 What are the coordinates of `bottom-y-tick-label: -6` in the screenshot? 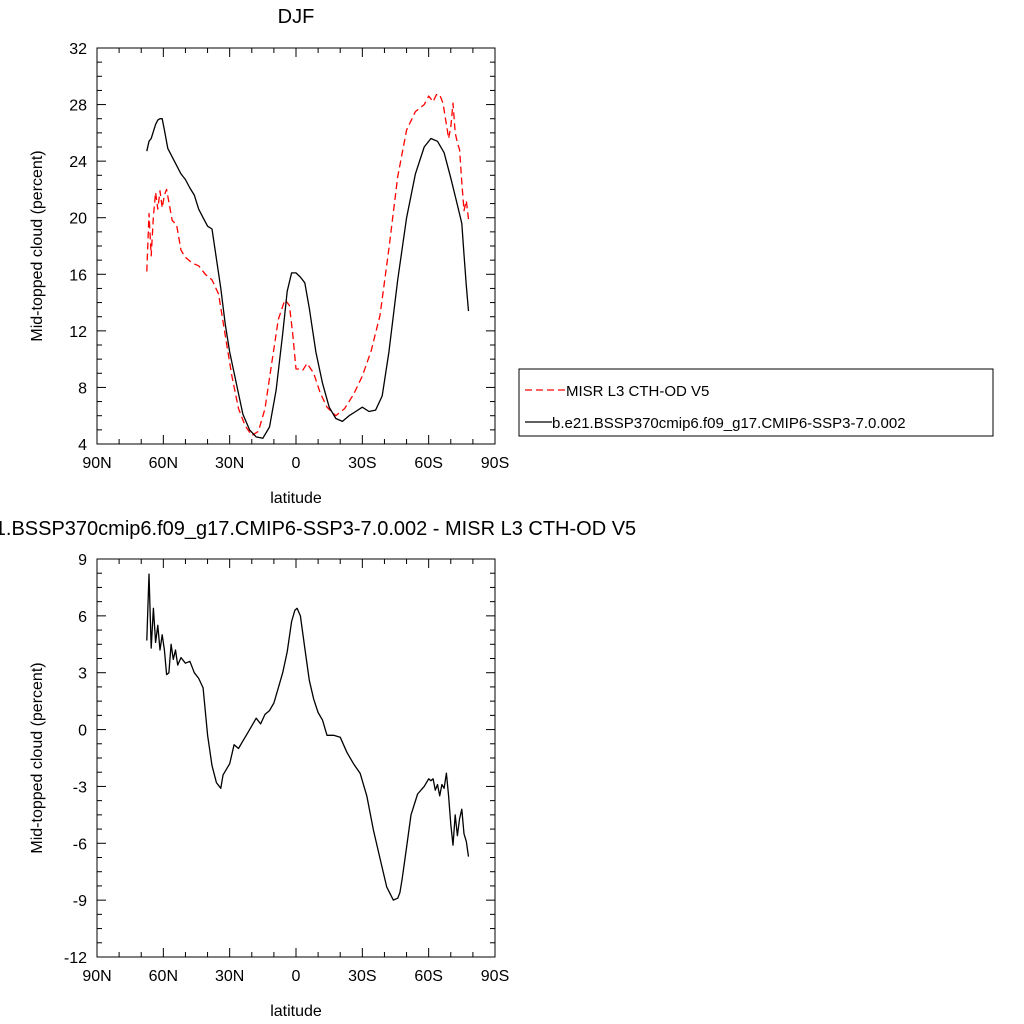 It's located at (80, 844).